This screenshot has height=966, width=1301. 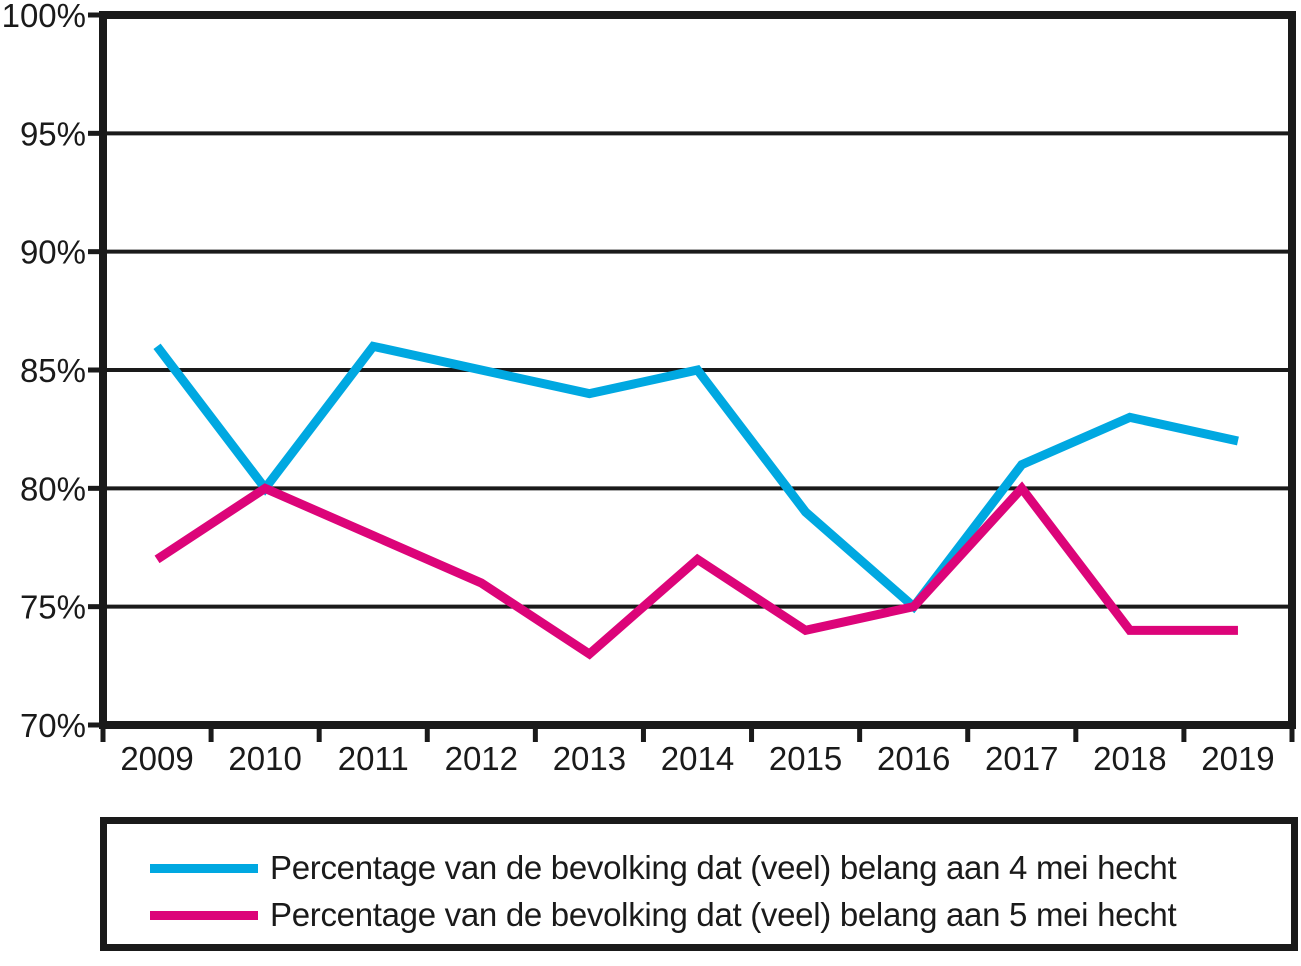 I want to click on x-tick-label-2013: 2013, so click(x=589, y=758).